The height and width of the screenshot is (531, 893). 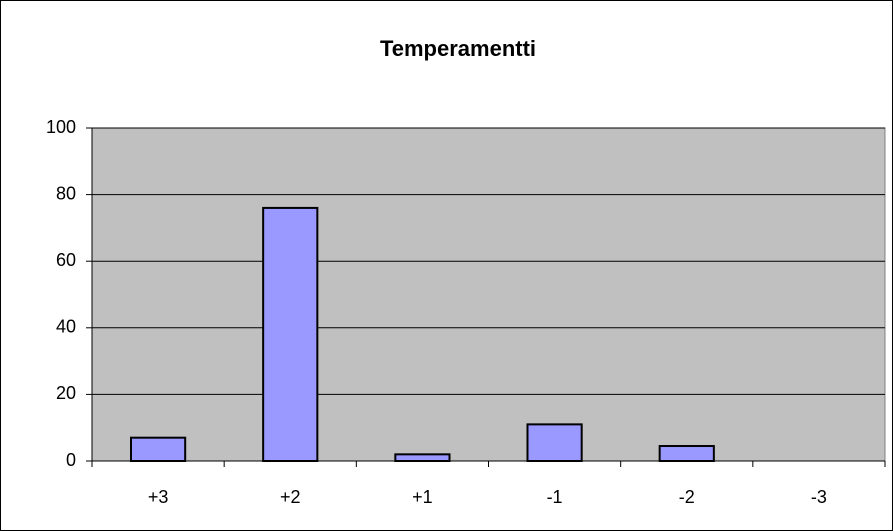 What do you see at coordinates (71, 460) in the screenshot?
I see `y-tick-label: 0` at bounding box center [71, 460].